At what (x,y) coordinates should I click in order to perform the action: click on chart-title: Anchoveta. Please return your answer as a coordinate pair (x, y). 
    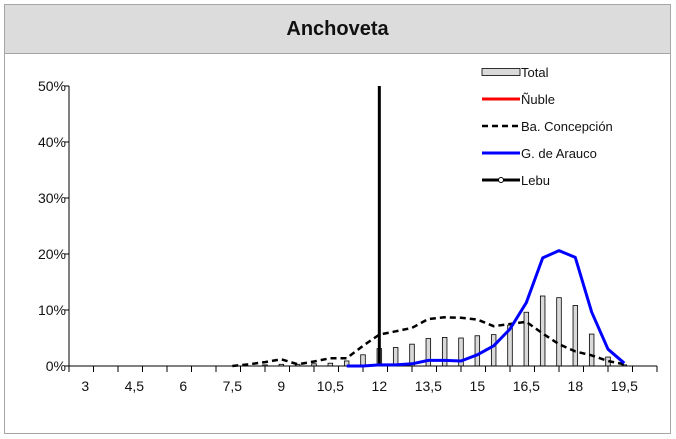
    Looking at the image, I should click on (337, 28).